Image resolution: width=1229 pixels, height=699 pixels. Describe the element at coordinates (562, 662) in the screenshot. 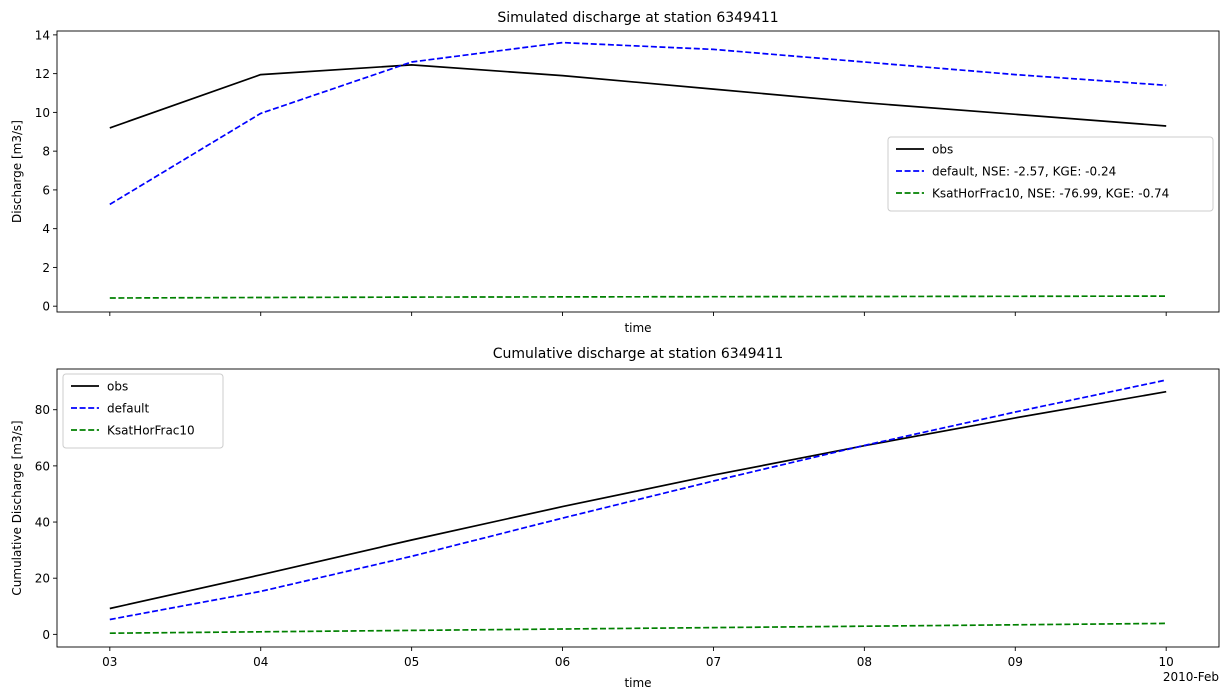

I see `x-tick-label: 06` at that location.